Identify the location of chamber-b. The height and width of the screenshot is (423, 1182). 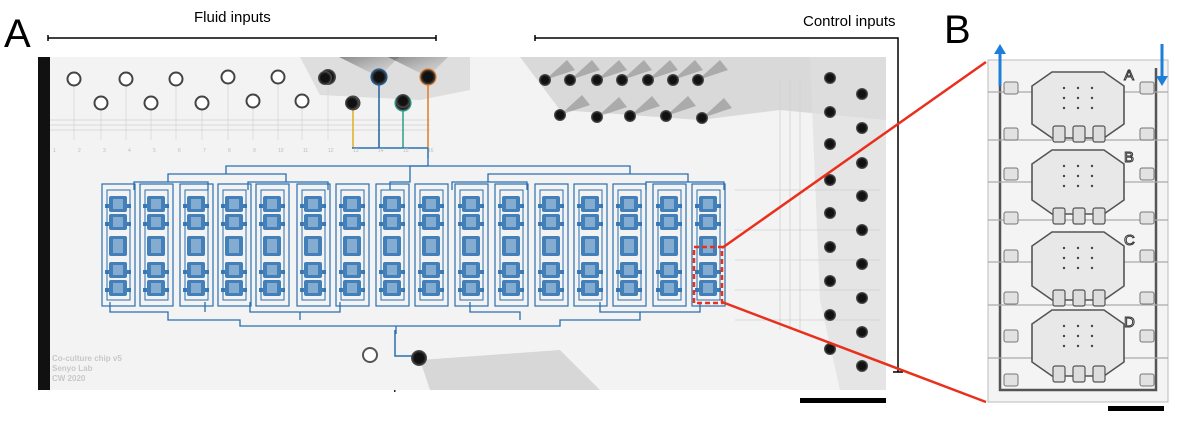
(1078, 182).